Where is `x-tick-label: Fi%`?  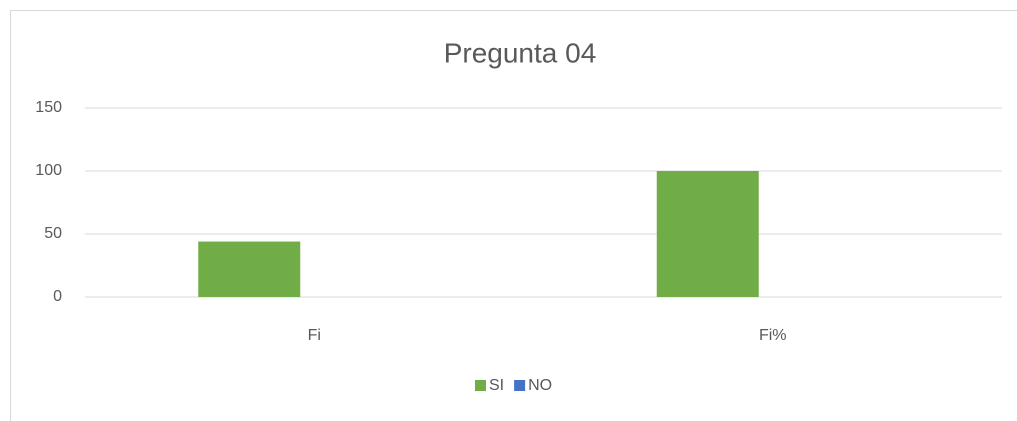 x-tick-label: Fi% is located at coordinates (773, 335).